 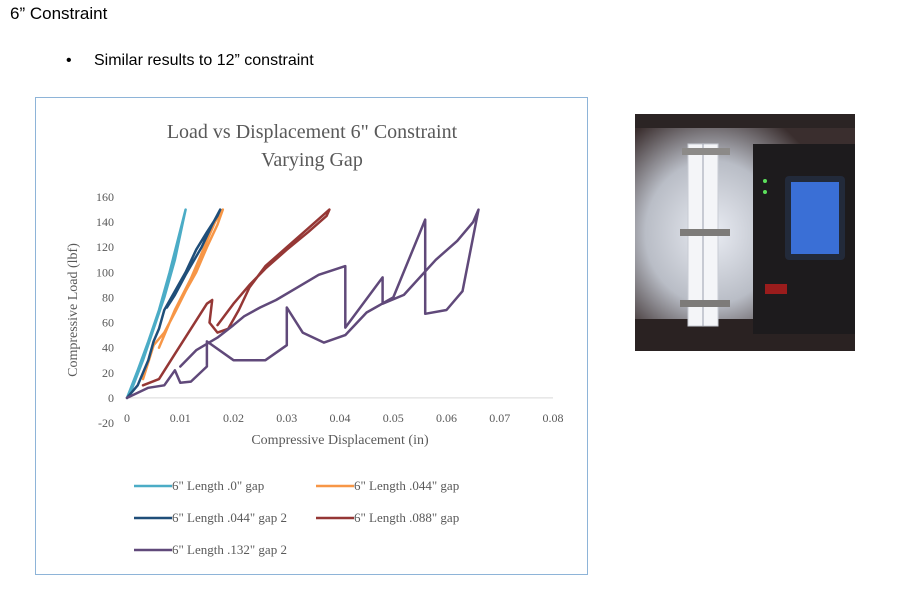 What do you see at coordinates (406, 517) in the screenshot?
I see `legend-label-4: 6" Length .088" gap` at bounding box center [406, 517].